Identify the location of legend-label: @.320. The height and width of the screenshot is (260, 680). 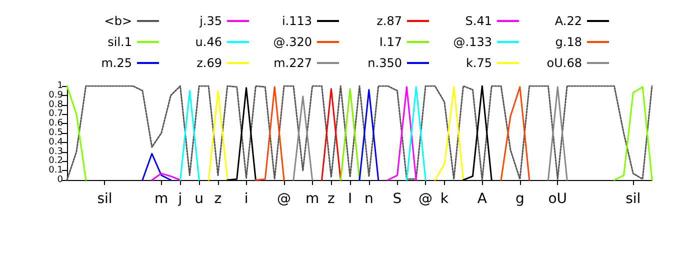
(292, 42).